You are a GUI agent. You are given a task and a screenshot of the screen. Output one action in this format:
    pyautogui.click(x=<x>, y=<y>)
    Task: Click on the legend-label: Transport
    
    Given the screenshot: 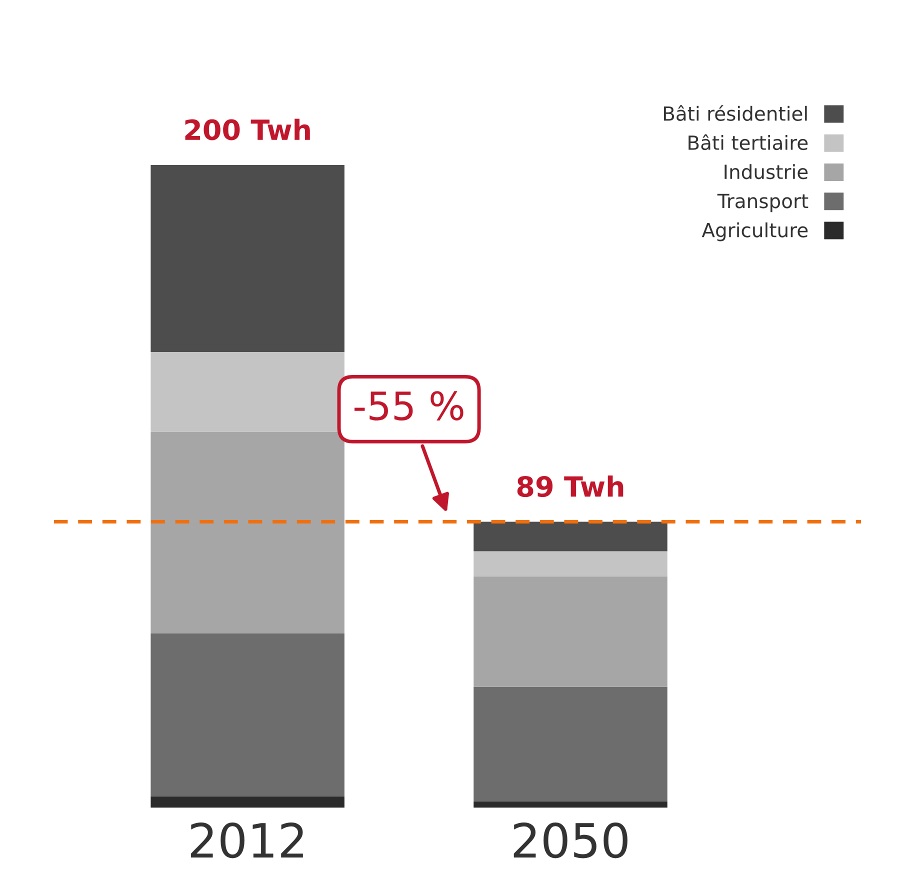 What is the action you would take?
    pyautogui.click(x=762, y=203)
    